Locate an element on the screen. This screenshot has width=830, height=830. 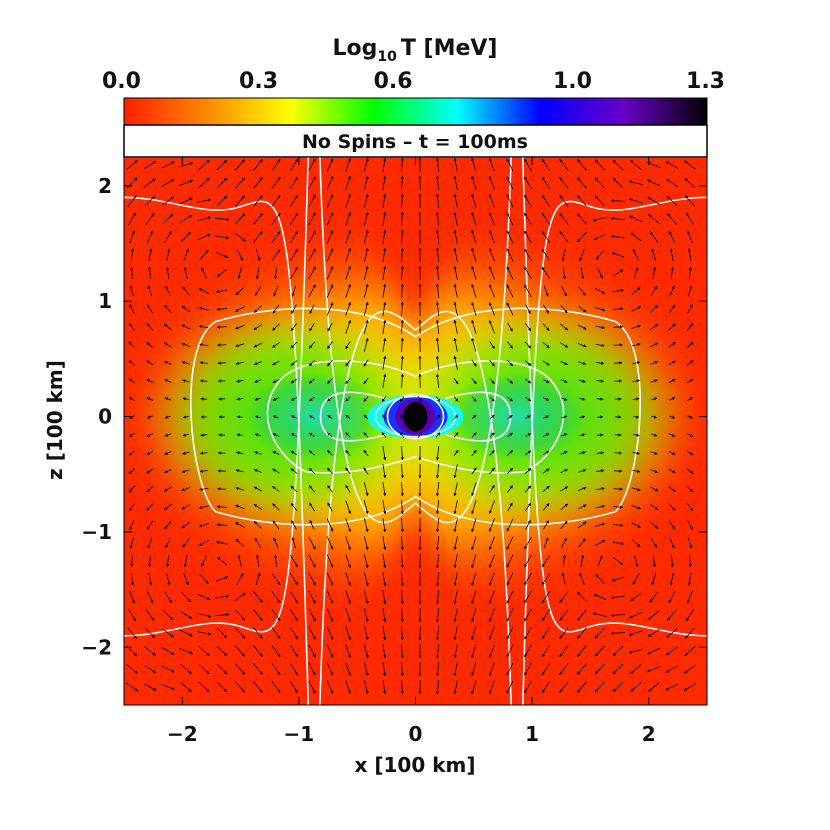
contour-polar is located at coordinates (415, 507).